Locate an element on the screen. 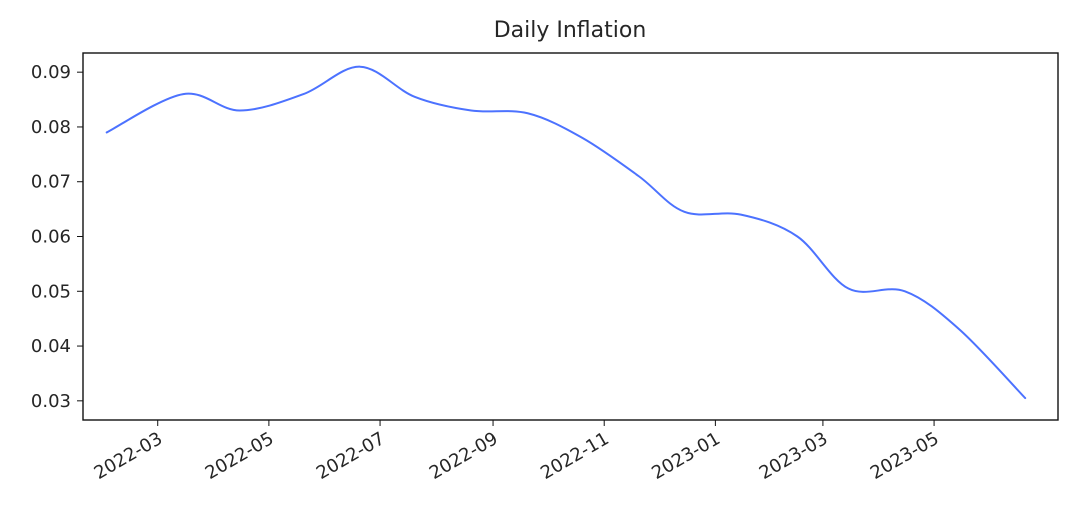 The height and width of the screenshot is (516, 1069). x-tick-label: 2022-07 is located at coordinates (351, 456).